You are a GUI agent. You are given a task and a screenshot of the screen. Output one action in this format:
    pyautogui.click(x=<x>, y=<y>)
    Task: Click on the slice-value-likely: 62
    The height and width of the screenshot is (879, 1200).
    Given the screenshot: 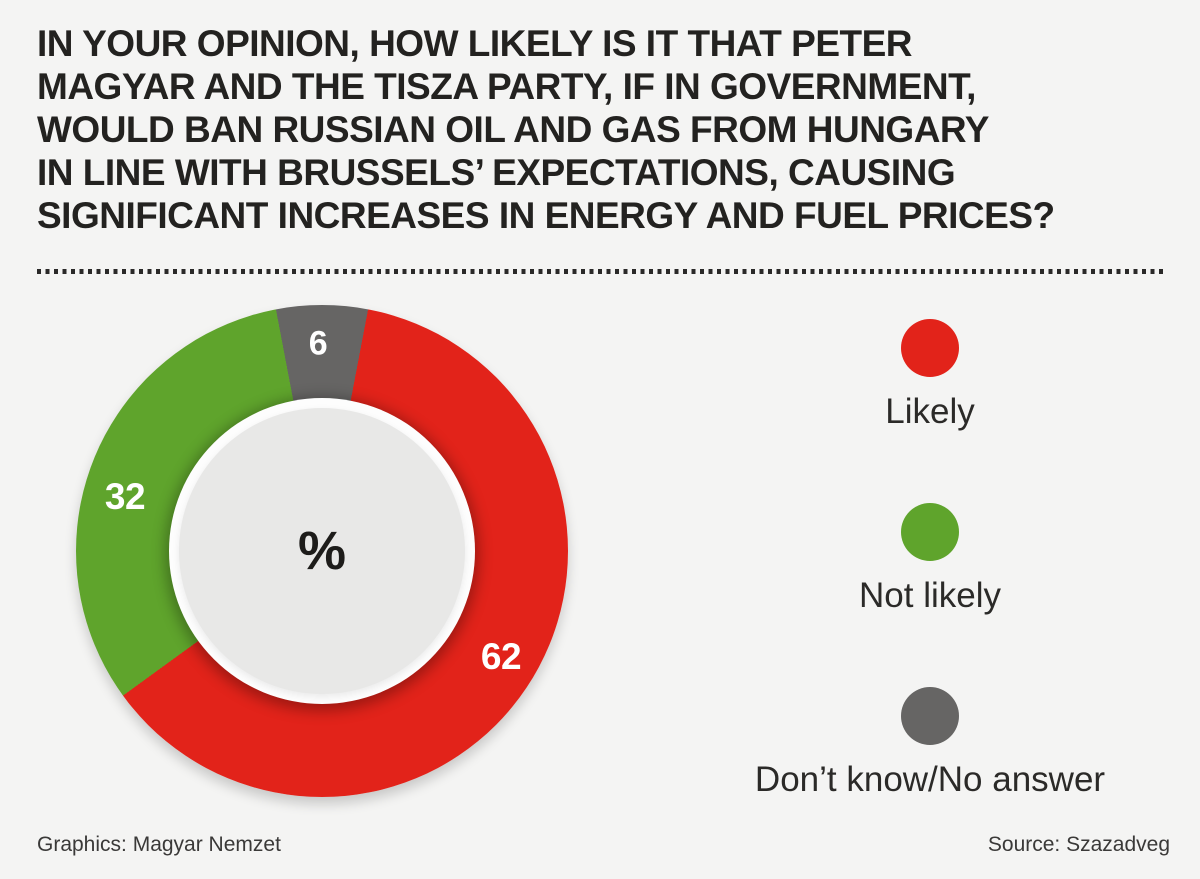 What is the action you would take?
    pyautogui.click(x=501, y=656)
    